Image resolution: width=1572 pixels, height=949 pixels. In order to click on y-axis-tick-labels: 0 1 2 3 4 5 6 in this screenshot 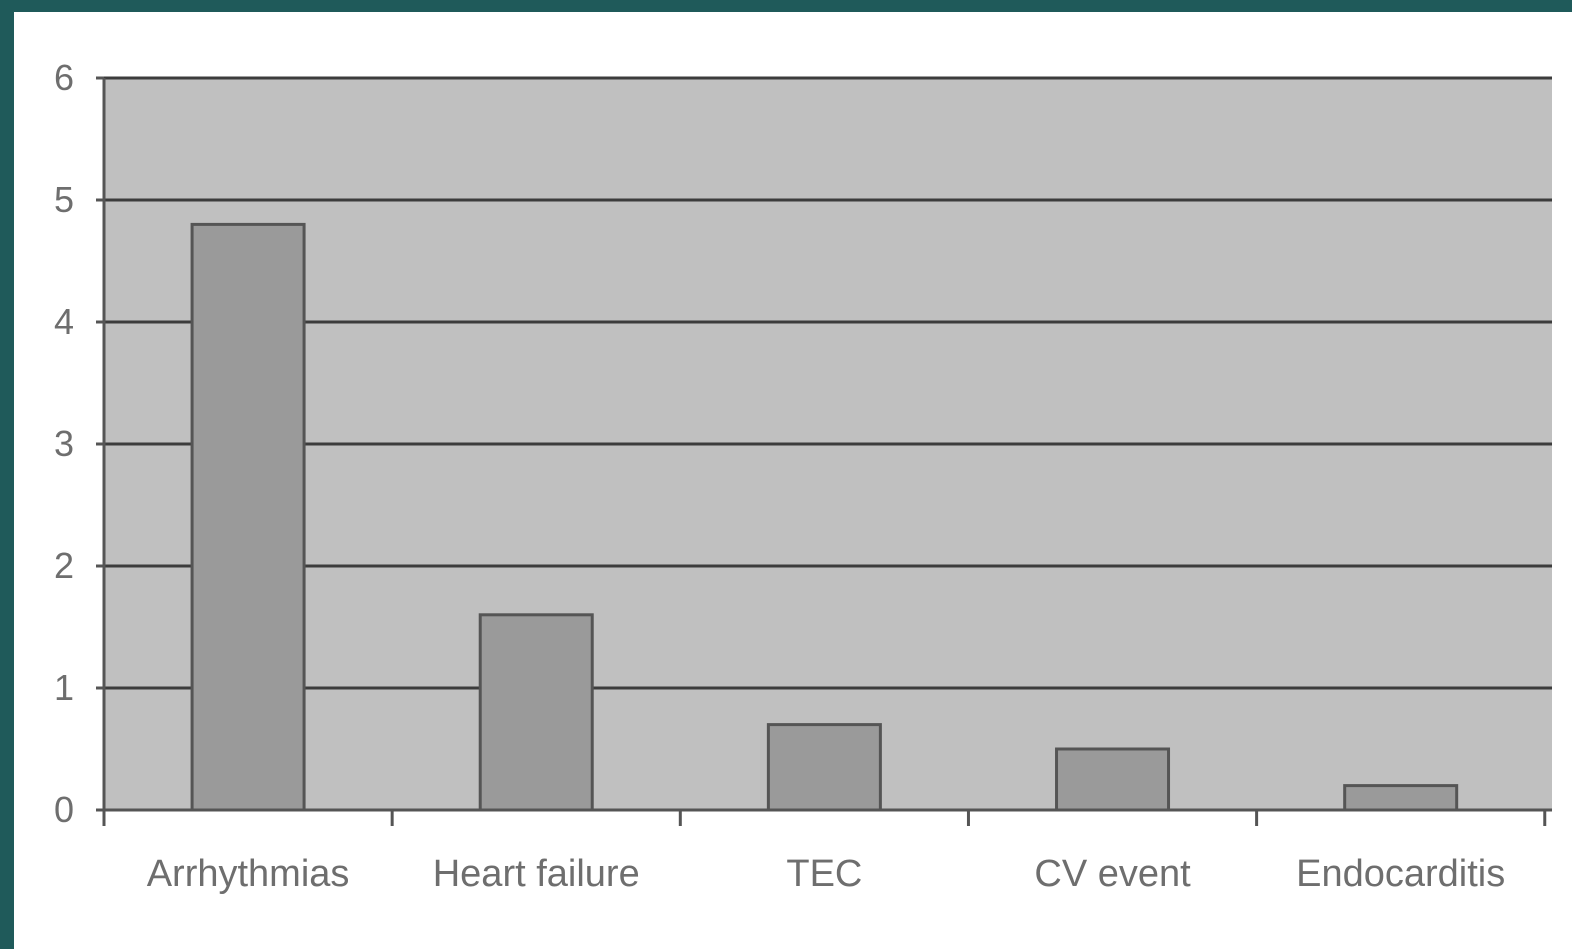, I will do `click(64, 443)`.